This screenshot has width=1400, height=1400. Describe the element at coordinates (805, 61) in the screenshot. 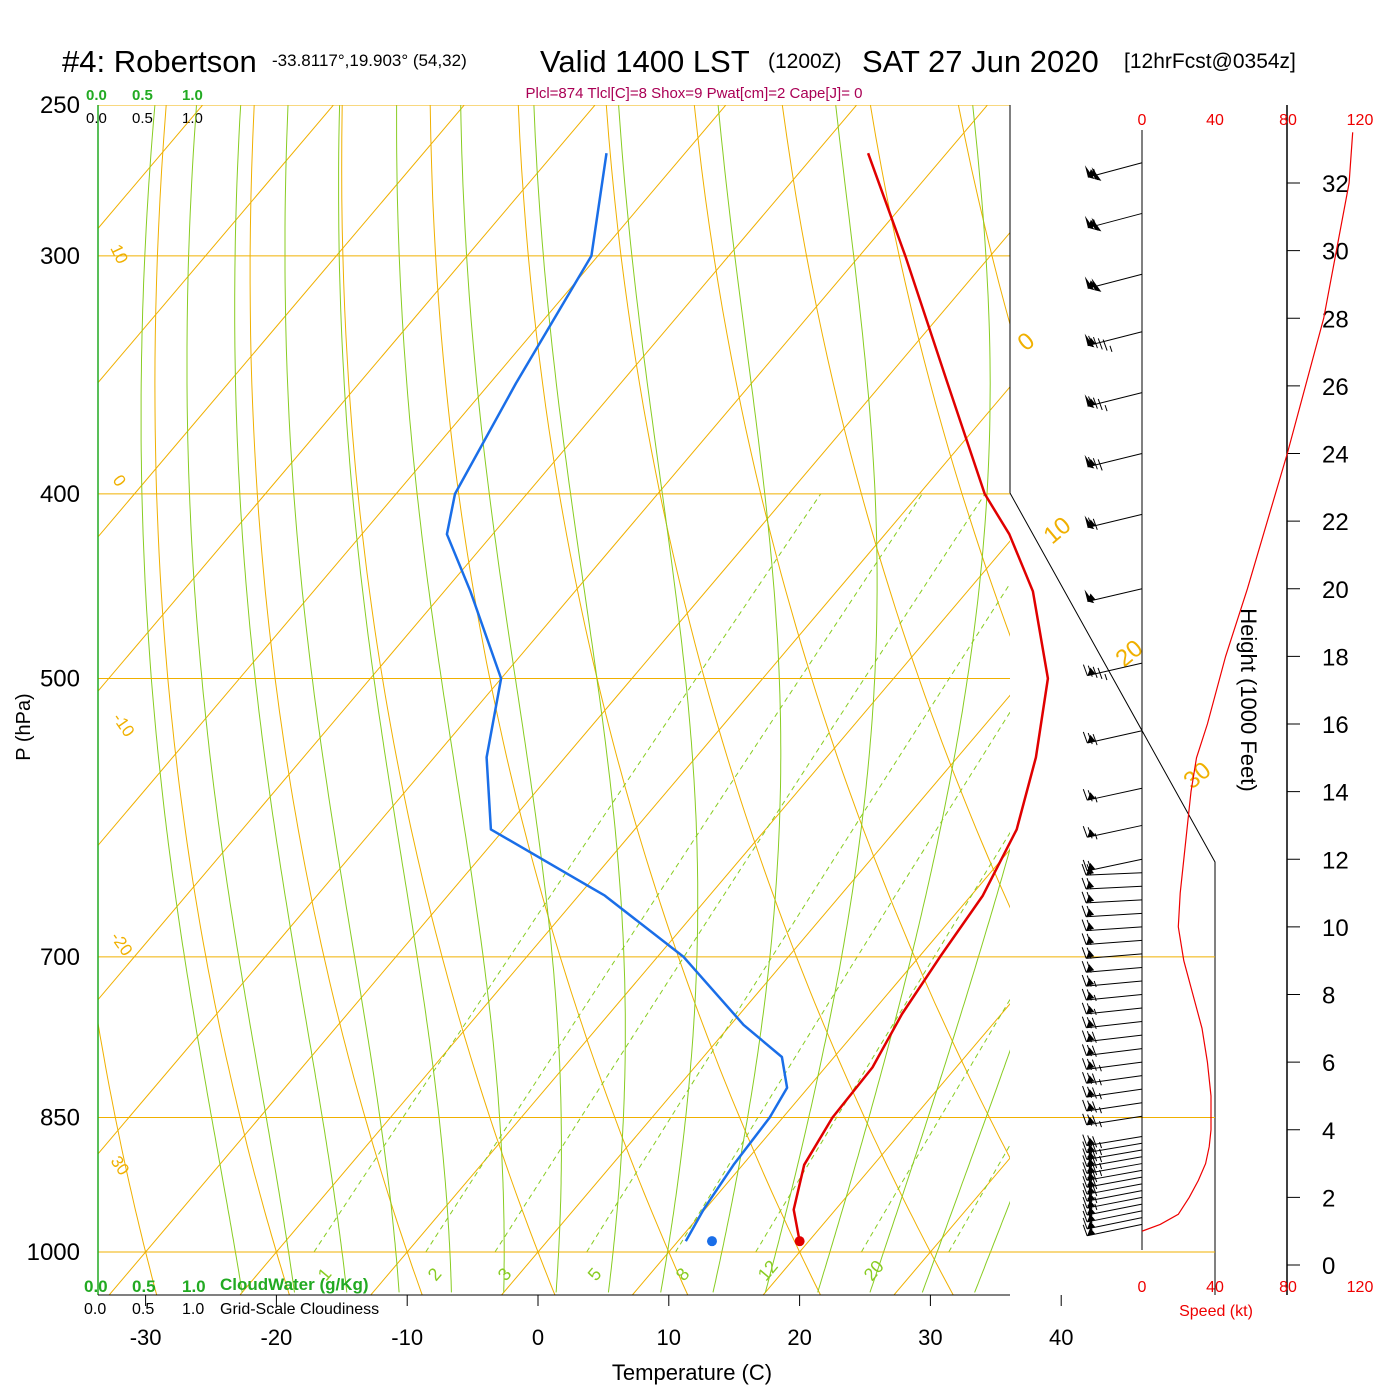

I see `zulu-time: (1200Z)` at that location.